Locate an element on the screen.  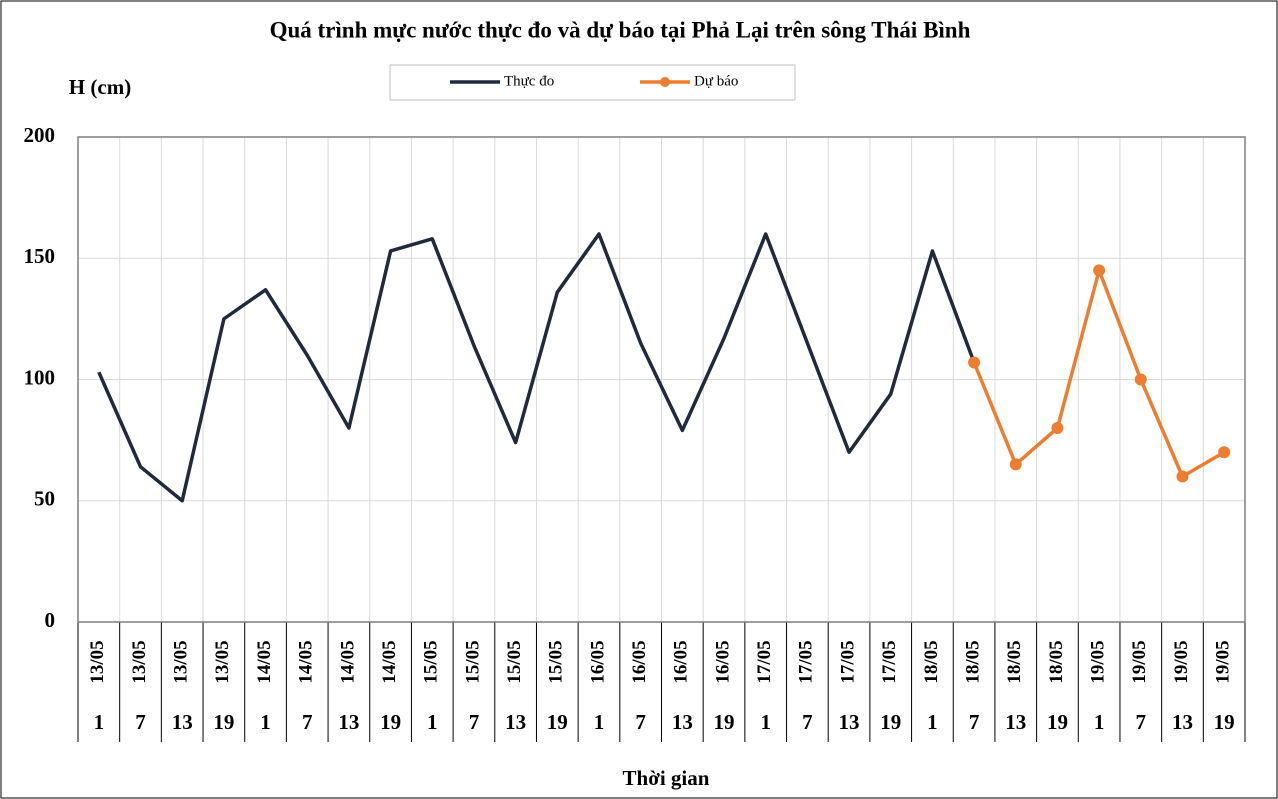
y-tick-label: 0 is located at coordinates (50, 620).